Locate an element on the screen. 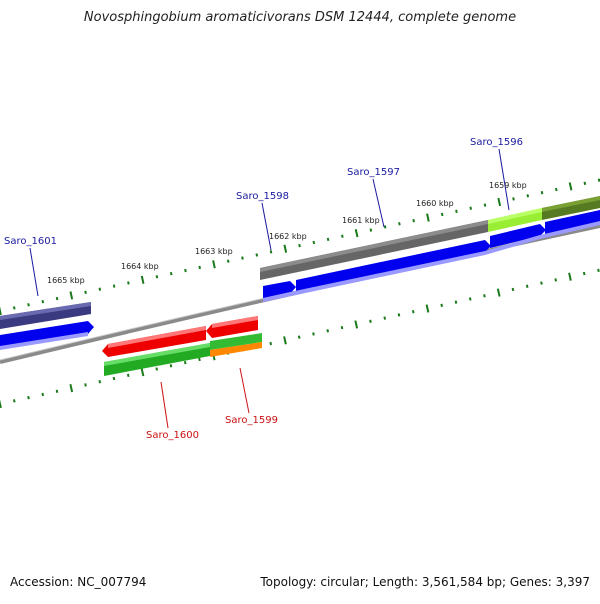 This screenshot has height=604, width=600. gene-arrow-next is located at coordinates (572, 222).